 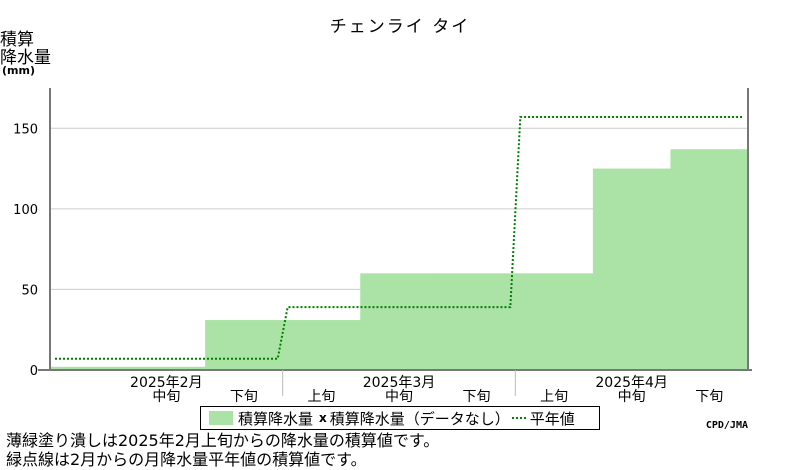 What do you see at coordinates (25, 129) in the screenshot?
I see `y-tick-label: 150` at bounding box center [25, 129].